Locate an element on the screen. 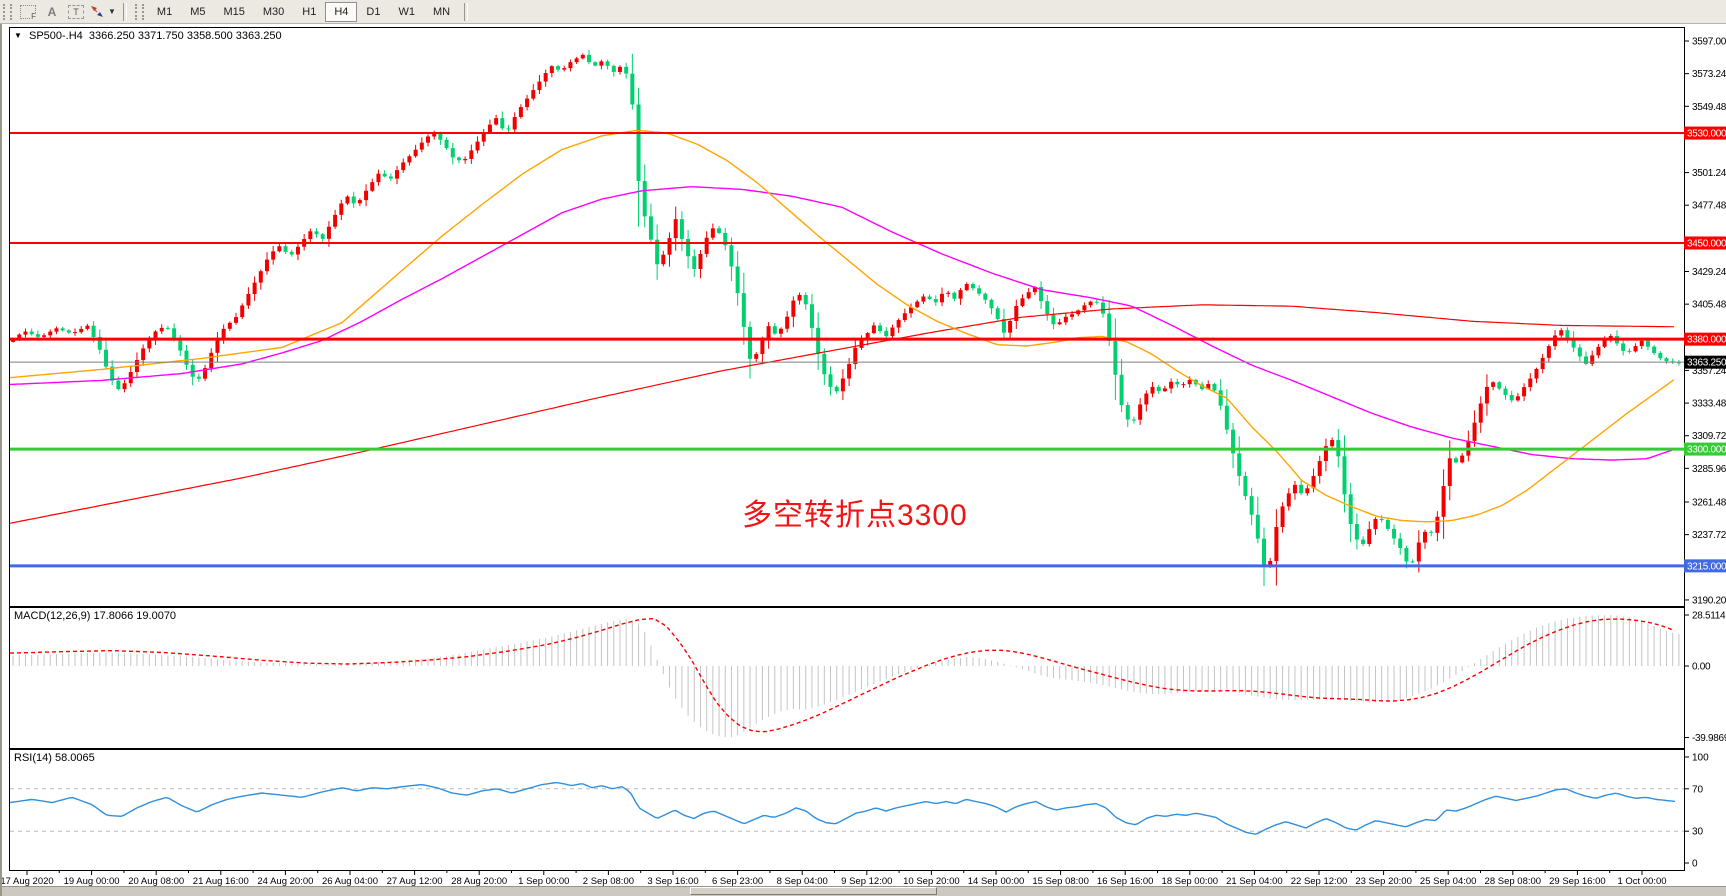 This screenshot has height=896, width=1726. svg-text: 3190.200 is located at coordinates (1709, 600).